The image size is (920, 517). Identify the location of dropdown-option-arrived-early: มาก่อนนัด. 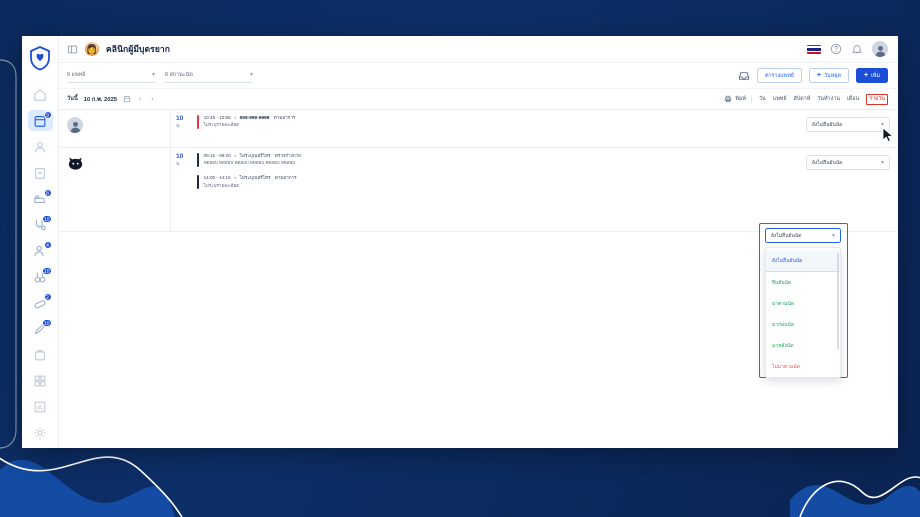
(803, 324).